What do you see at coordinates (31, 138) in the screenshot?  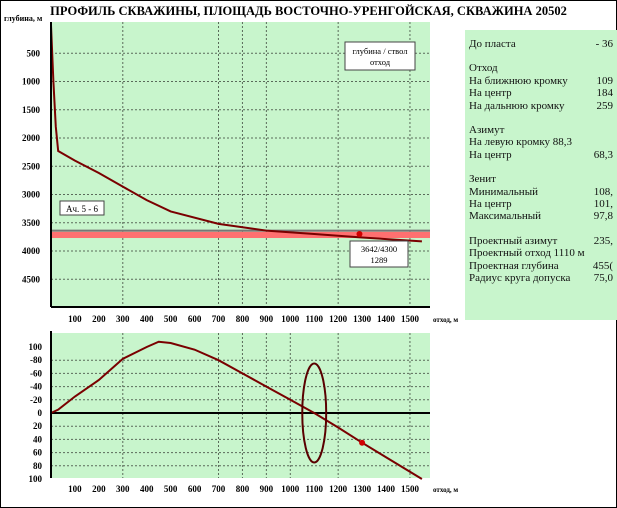 I see `y-tick-label: 2000` at bounding box center [31, 138].